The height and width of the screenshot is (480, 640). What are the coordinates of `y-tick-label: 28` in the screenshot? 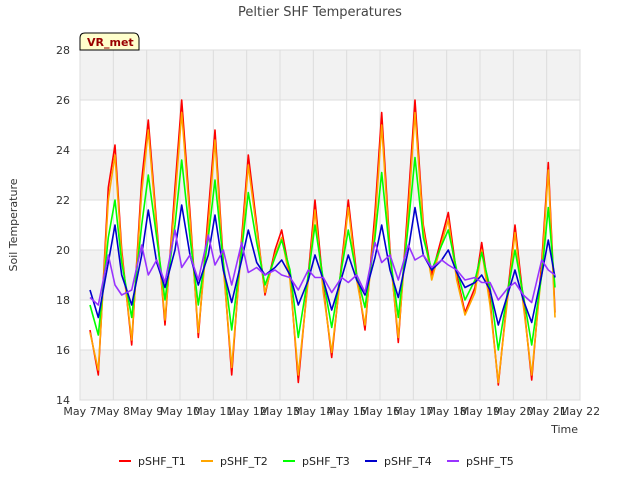 It's located at (63, 50).